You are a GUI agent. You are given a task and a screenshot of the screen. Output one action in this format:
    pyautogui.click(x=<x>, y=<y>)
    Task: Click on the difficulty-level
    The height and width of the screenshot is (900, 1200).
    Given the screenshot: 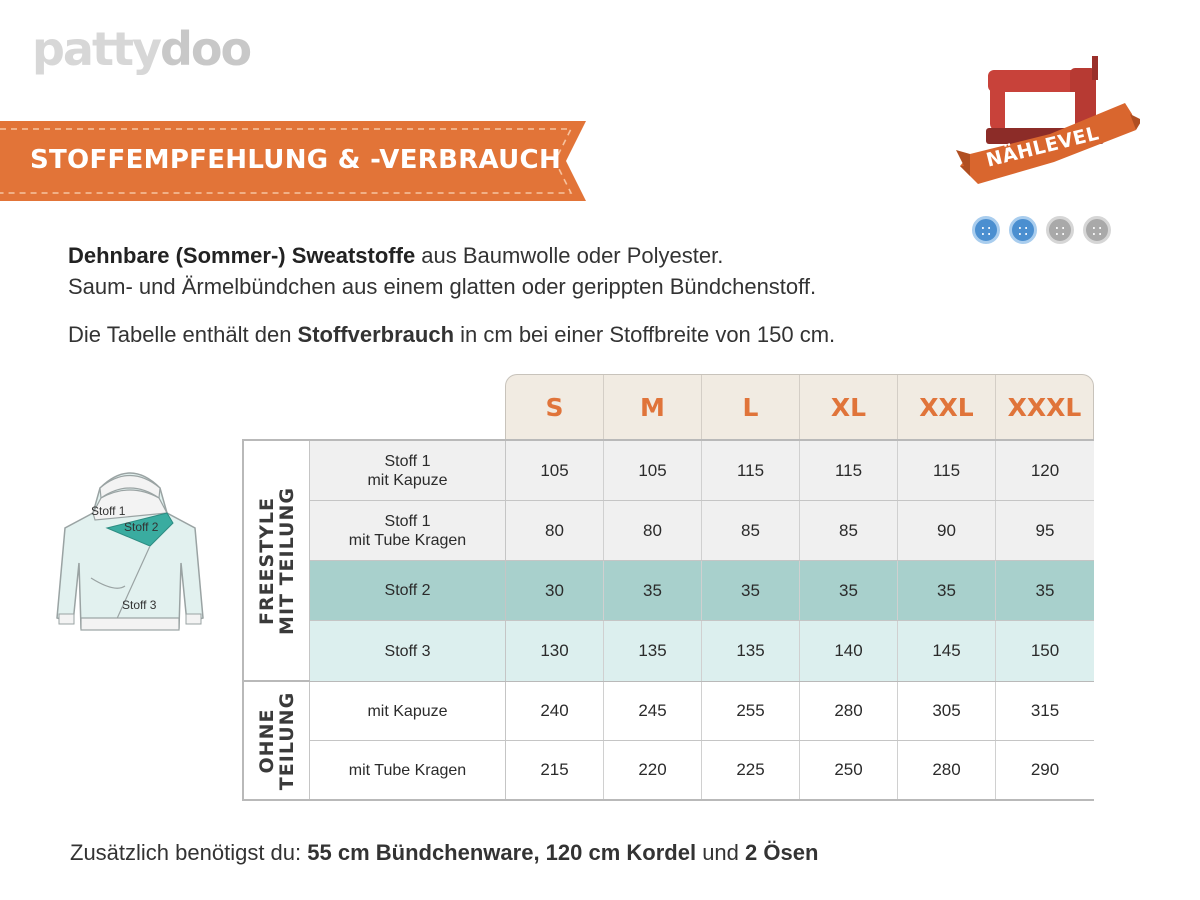 What is the action you would take?
    pyautogui.click(x=1041, y=230)
    